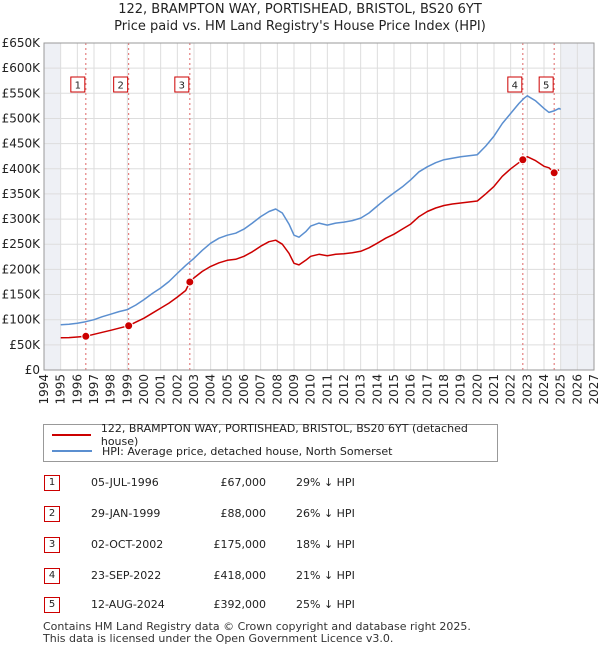 This screenshot has height=650, width=600. Describe the element at coordinates (77, 389) in the screenshot. I see `x-tick-label: 1996` at that location.